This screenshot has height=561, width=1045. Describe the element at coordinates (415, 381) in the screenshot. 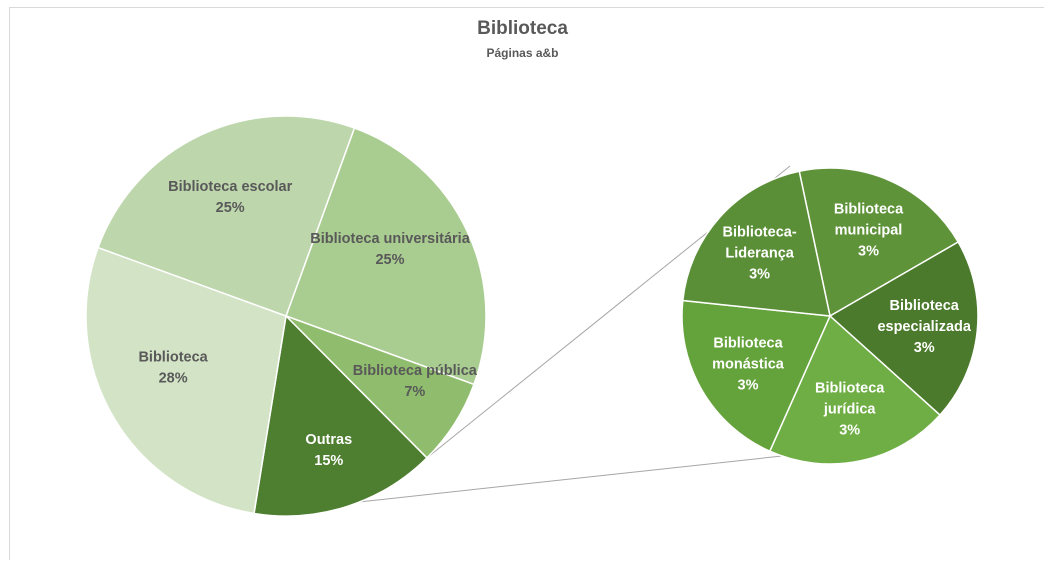

I see `label-biblioteca-publica: Biblioteca pública 7%` at that location.